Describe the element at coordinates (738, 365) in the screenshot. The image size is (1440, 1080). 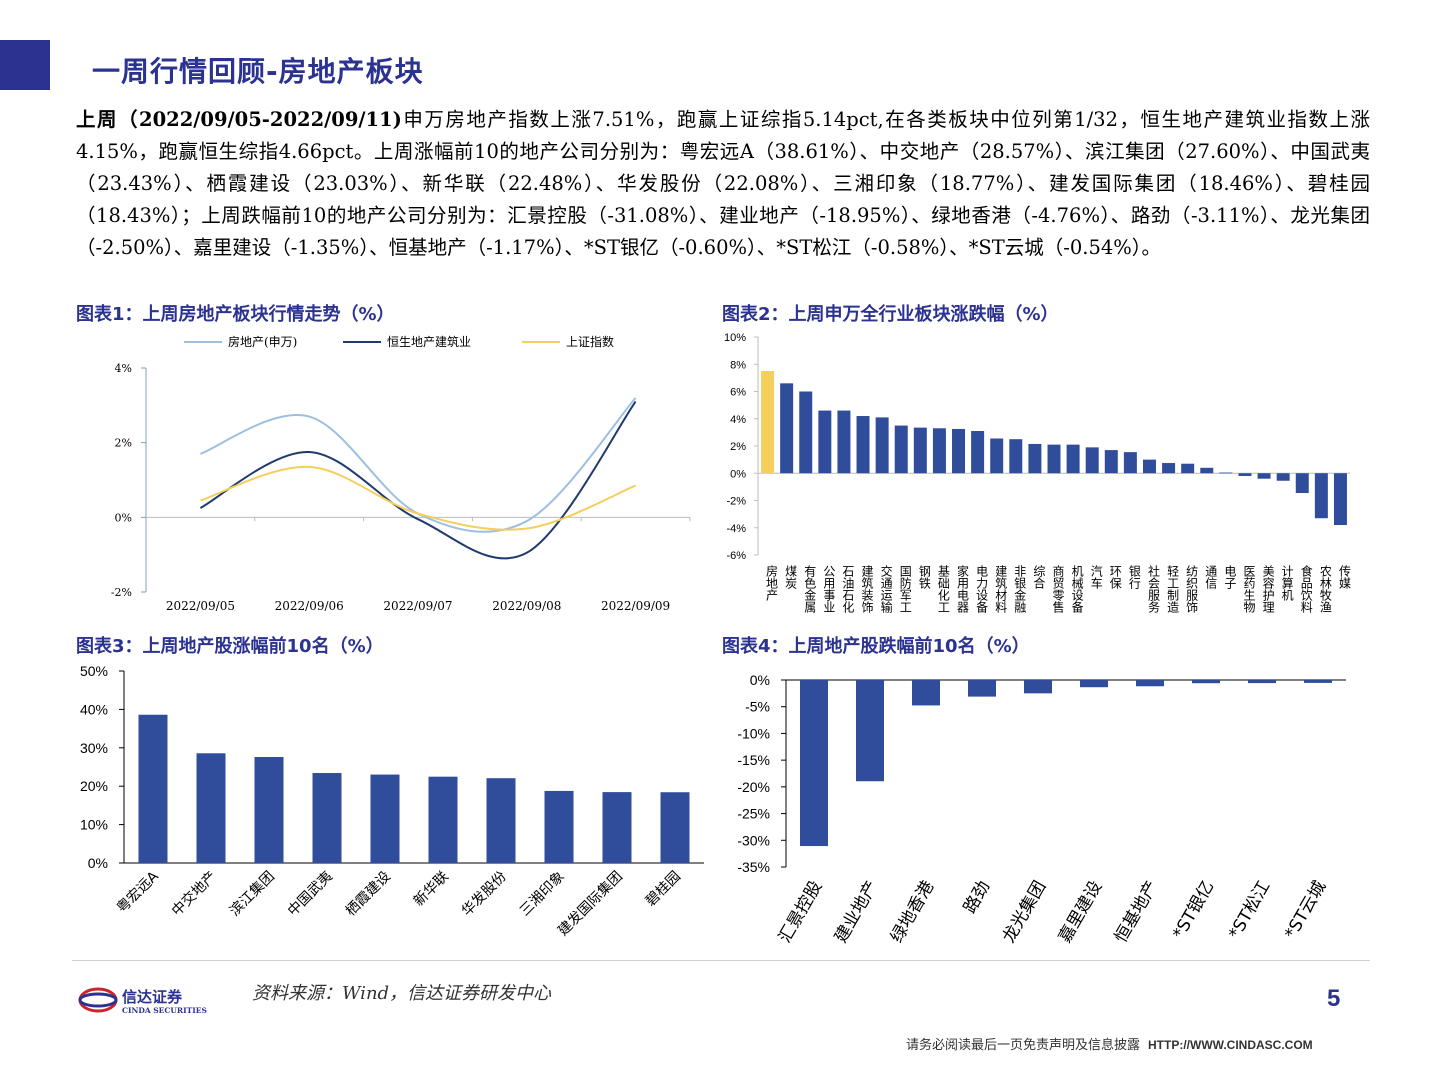
I see `y-tick-label: 8%` at that location.